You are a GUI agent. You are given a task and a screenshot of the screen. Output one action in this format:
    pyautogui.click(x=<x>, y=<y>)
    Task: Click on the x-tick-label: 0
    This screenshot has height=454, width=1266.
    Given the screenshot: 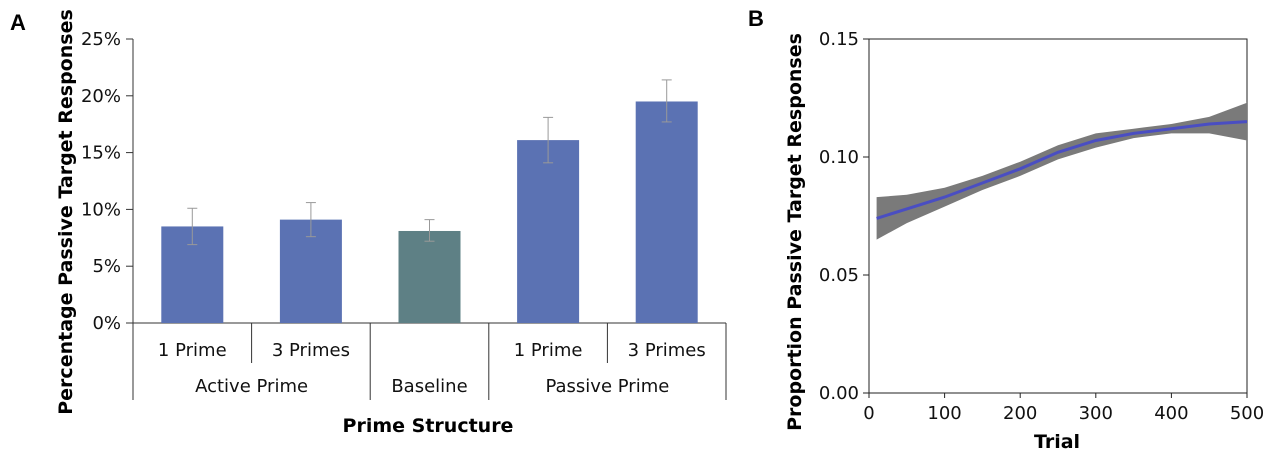 What is the action you would take?
    pyautogui.click(x=868, y=413)
    